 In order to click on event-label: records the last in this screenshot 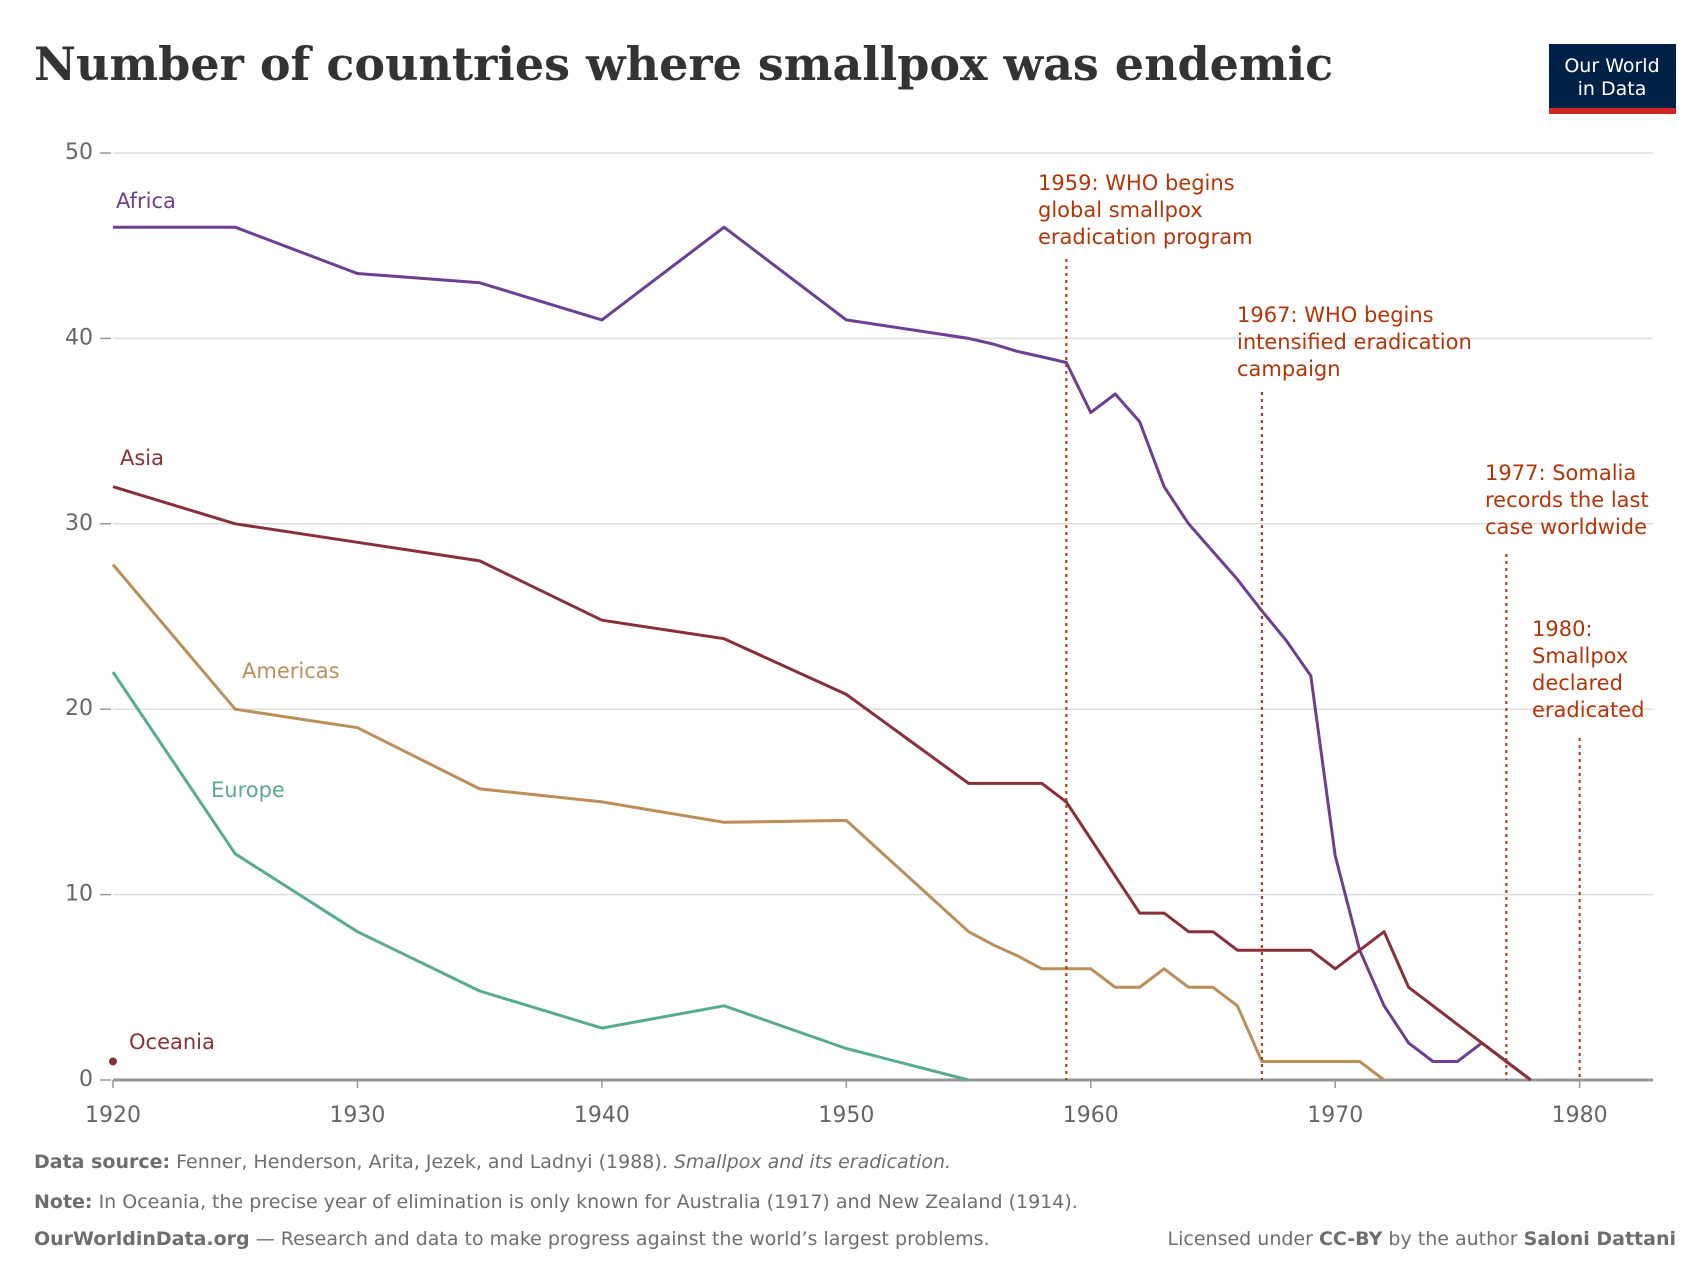, I will do `click(1567, 500)`.